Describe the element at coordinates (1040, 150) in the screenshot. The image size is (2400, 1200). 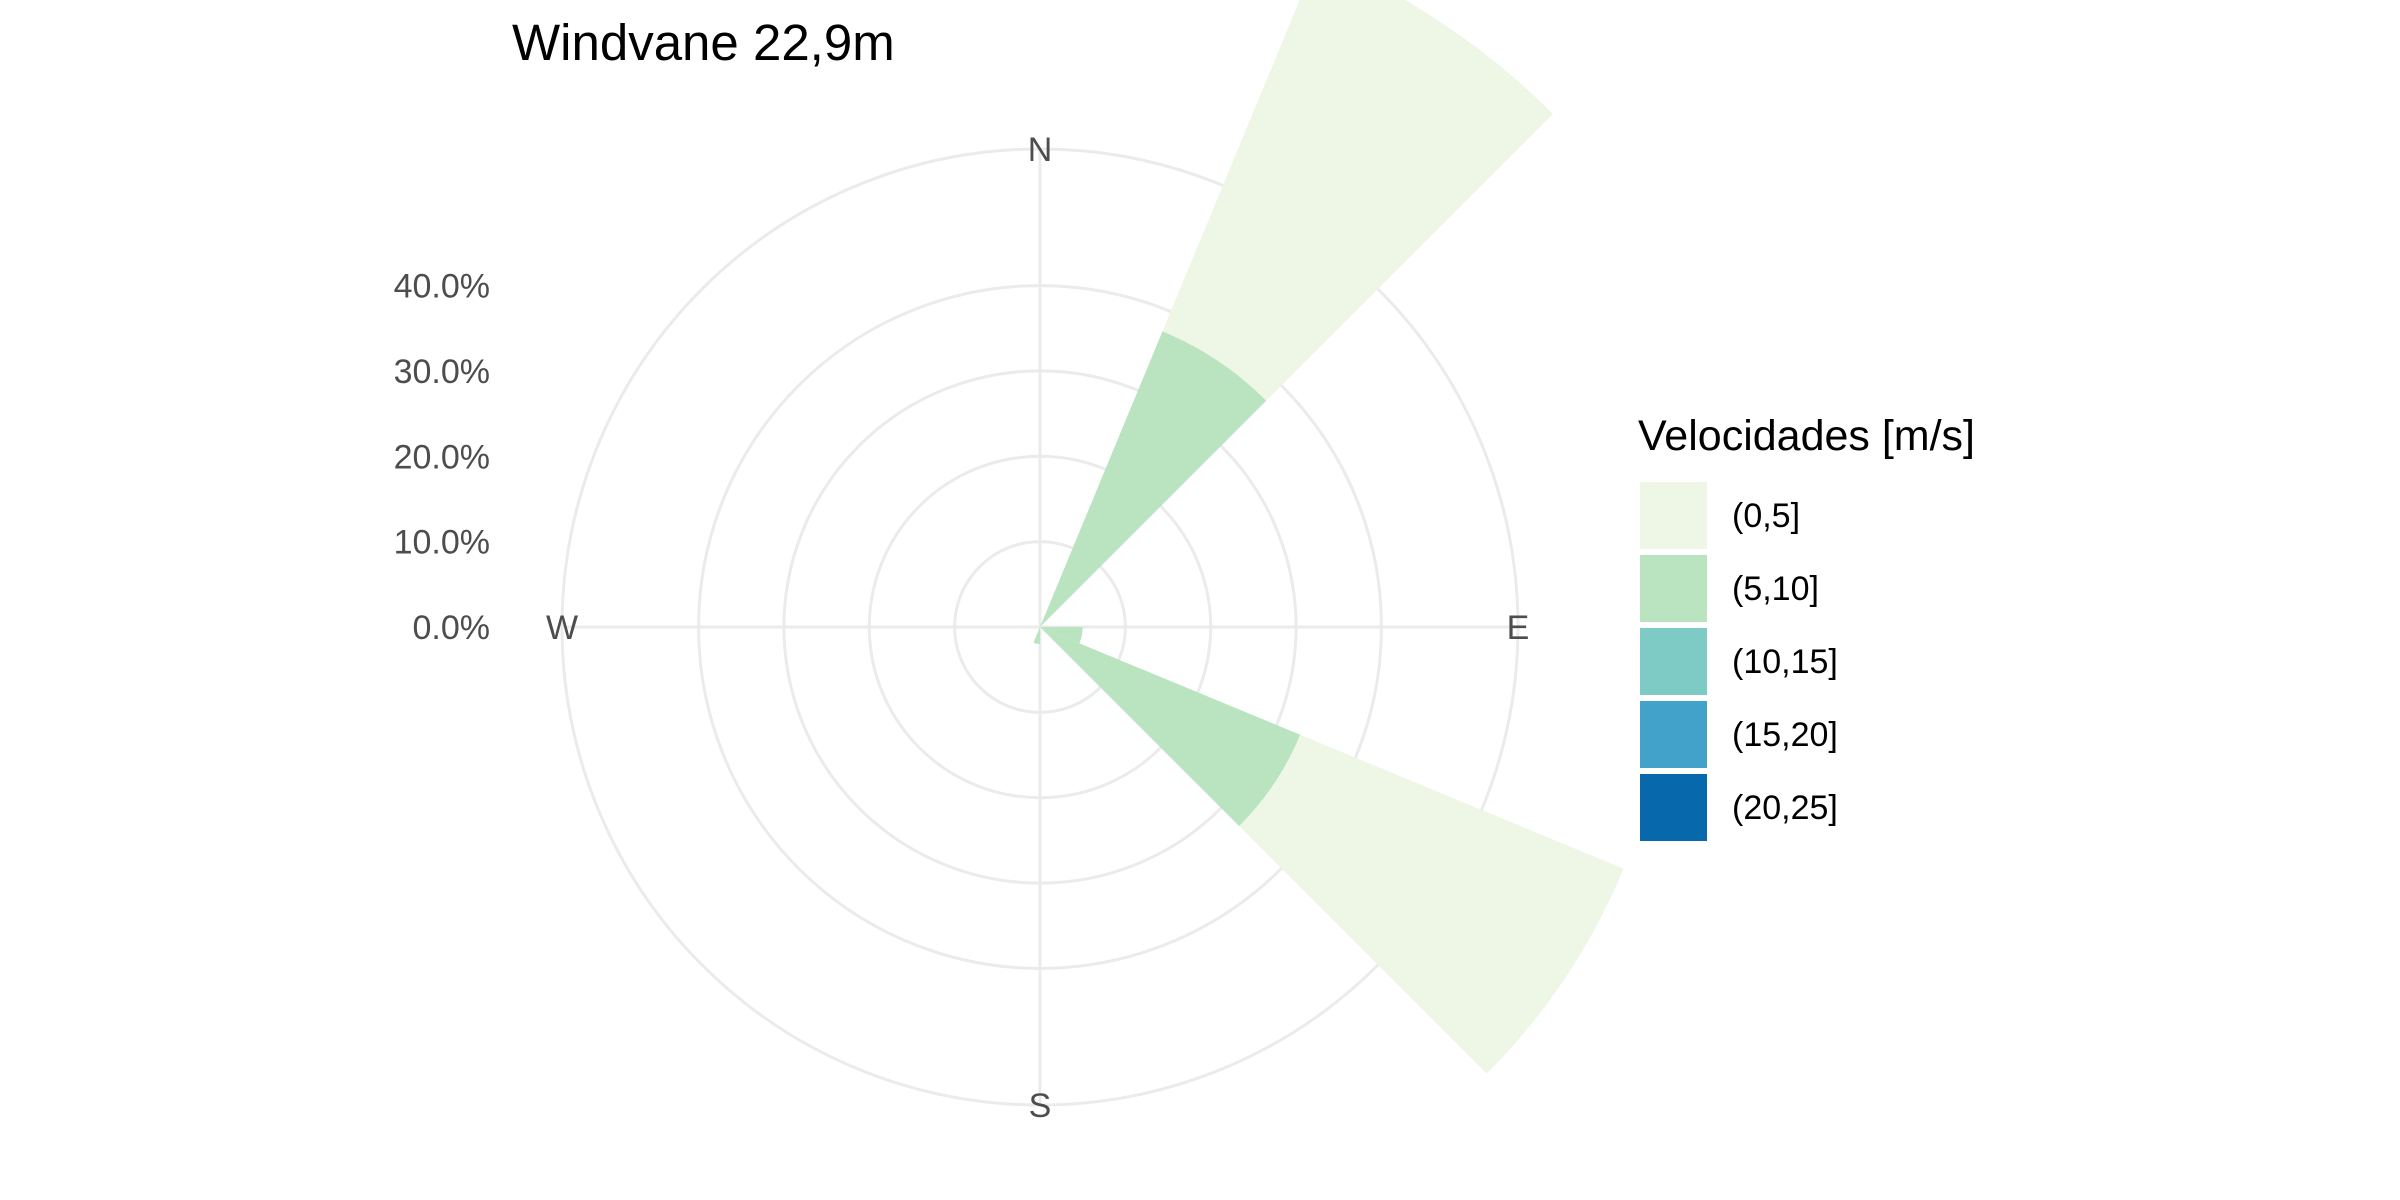
I see `direction-label: N` at that location.